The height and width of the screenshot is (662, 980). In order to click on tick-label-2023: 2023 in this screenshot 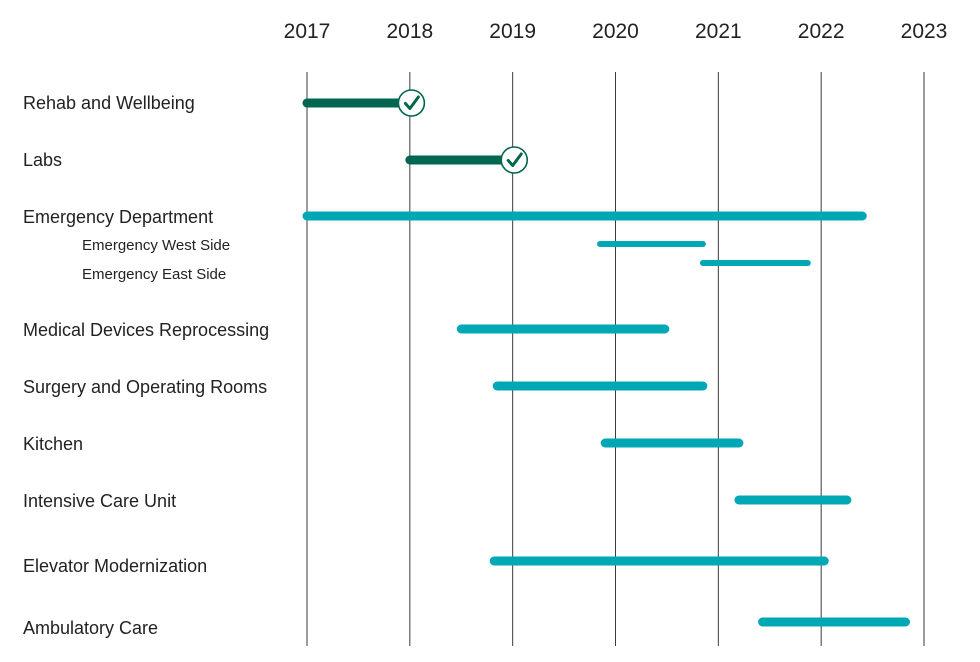, I will do `click(924, 31)`.